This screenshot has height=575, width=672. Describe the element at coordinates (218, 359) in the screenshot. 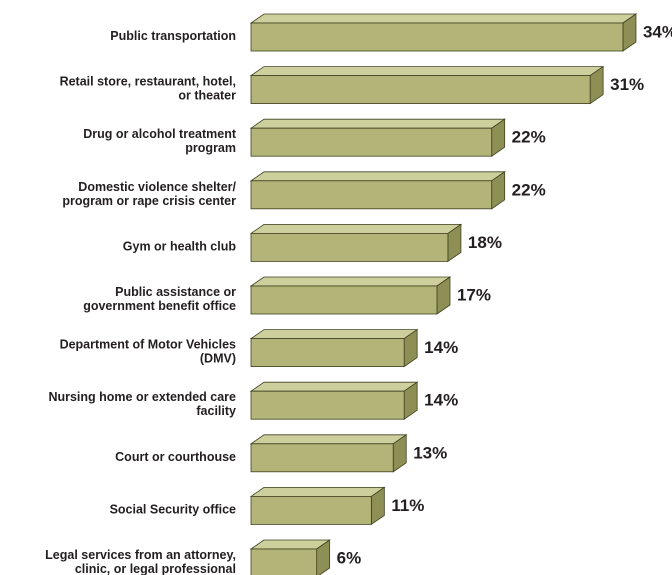

I see `category-label-line: (DMV)` at that location.